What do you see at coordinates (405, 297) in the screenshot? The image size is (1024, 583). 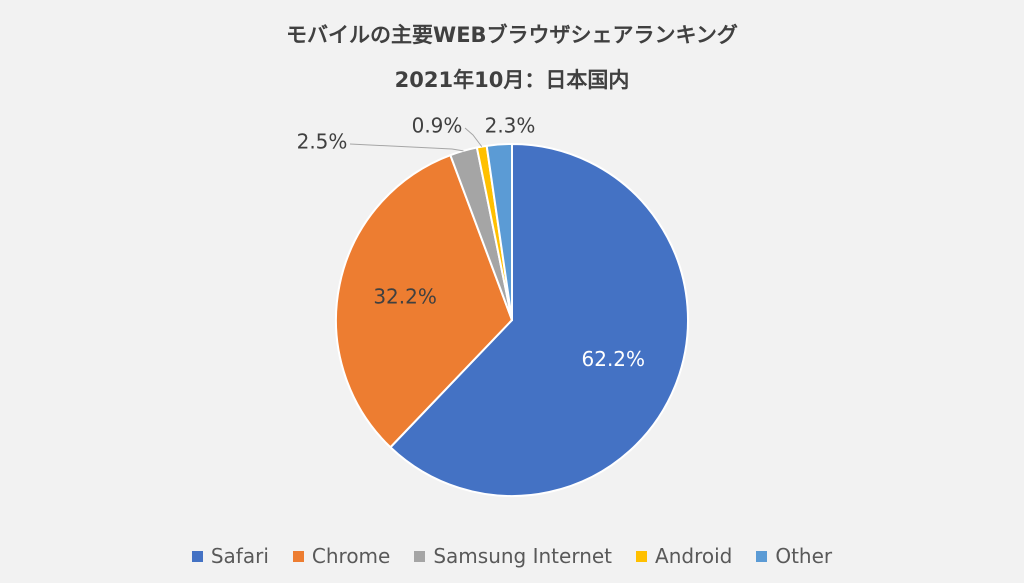 I see `data-label-chrome: 32.2%` at bounding box center [405, 297].